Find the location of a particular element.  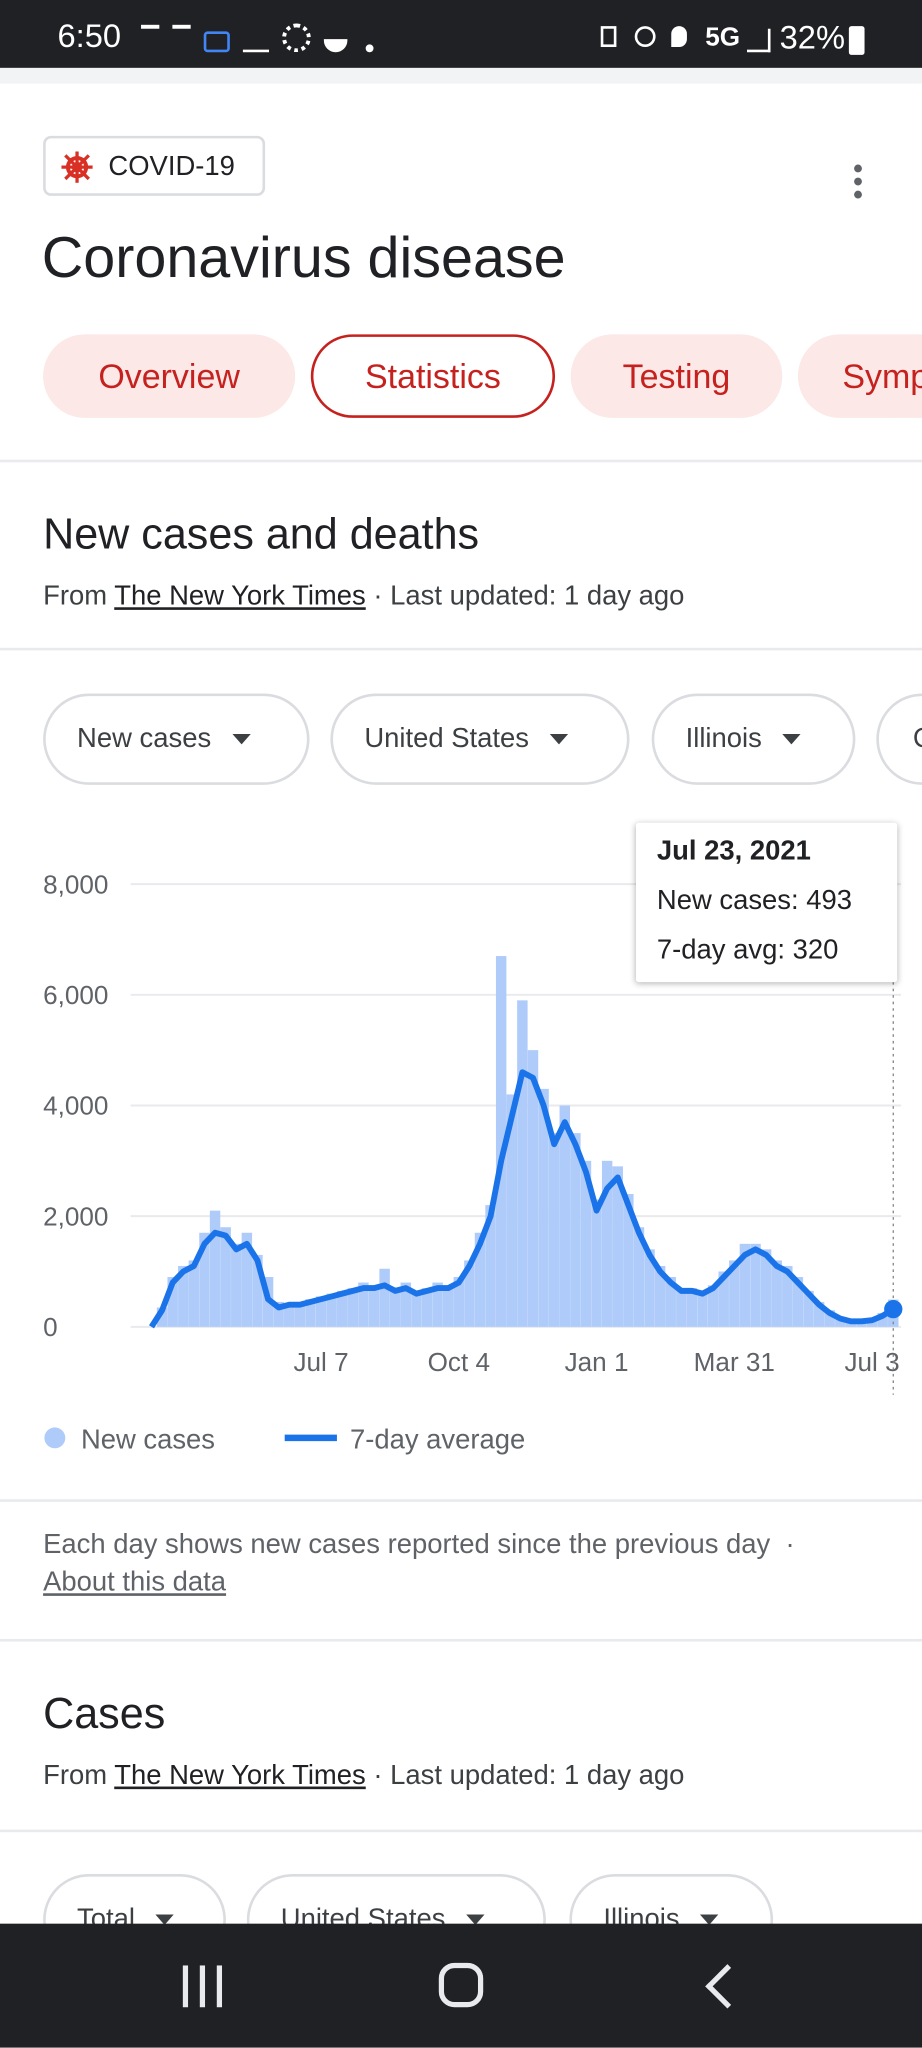

top-strip is located at coordinates (461, 75).